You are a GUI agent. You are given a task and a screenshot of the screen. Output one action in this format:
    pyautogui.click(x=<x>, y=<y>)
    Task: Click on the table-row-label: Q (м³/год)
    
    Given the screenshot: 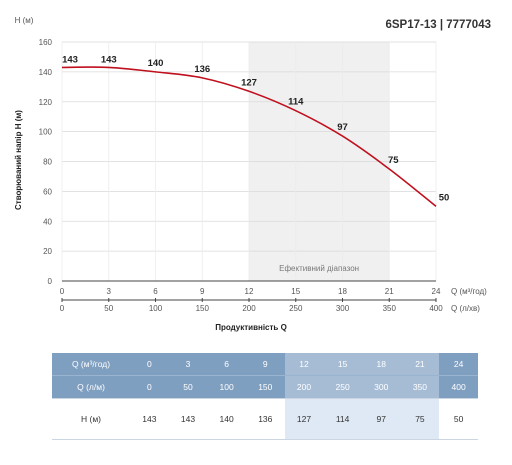 What is the action you would take?
    pyautogui.click(x=91, y=364)
    